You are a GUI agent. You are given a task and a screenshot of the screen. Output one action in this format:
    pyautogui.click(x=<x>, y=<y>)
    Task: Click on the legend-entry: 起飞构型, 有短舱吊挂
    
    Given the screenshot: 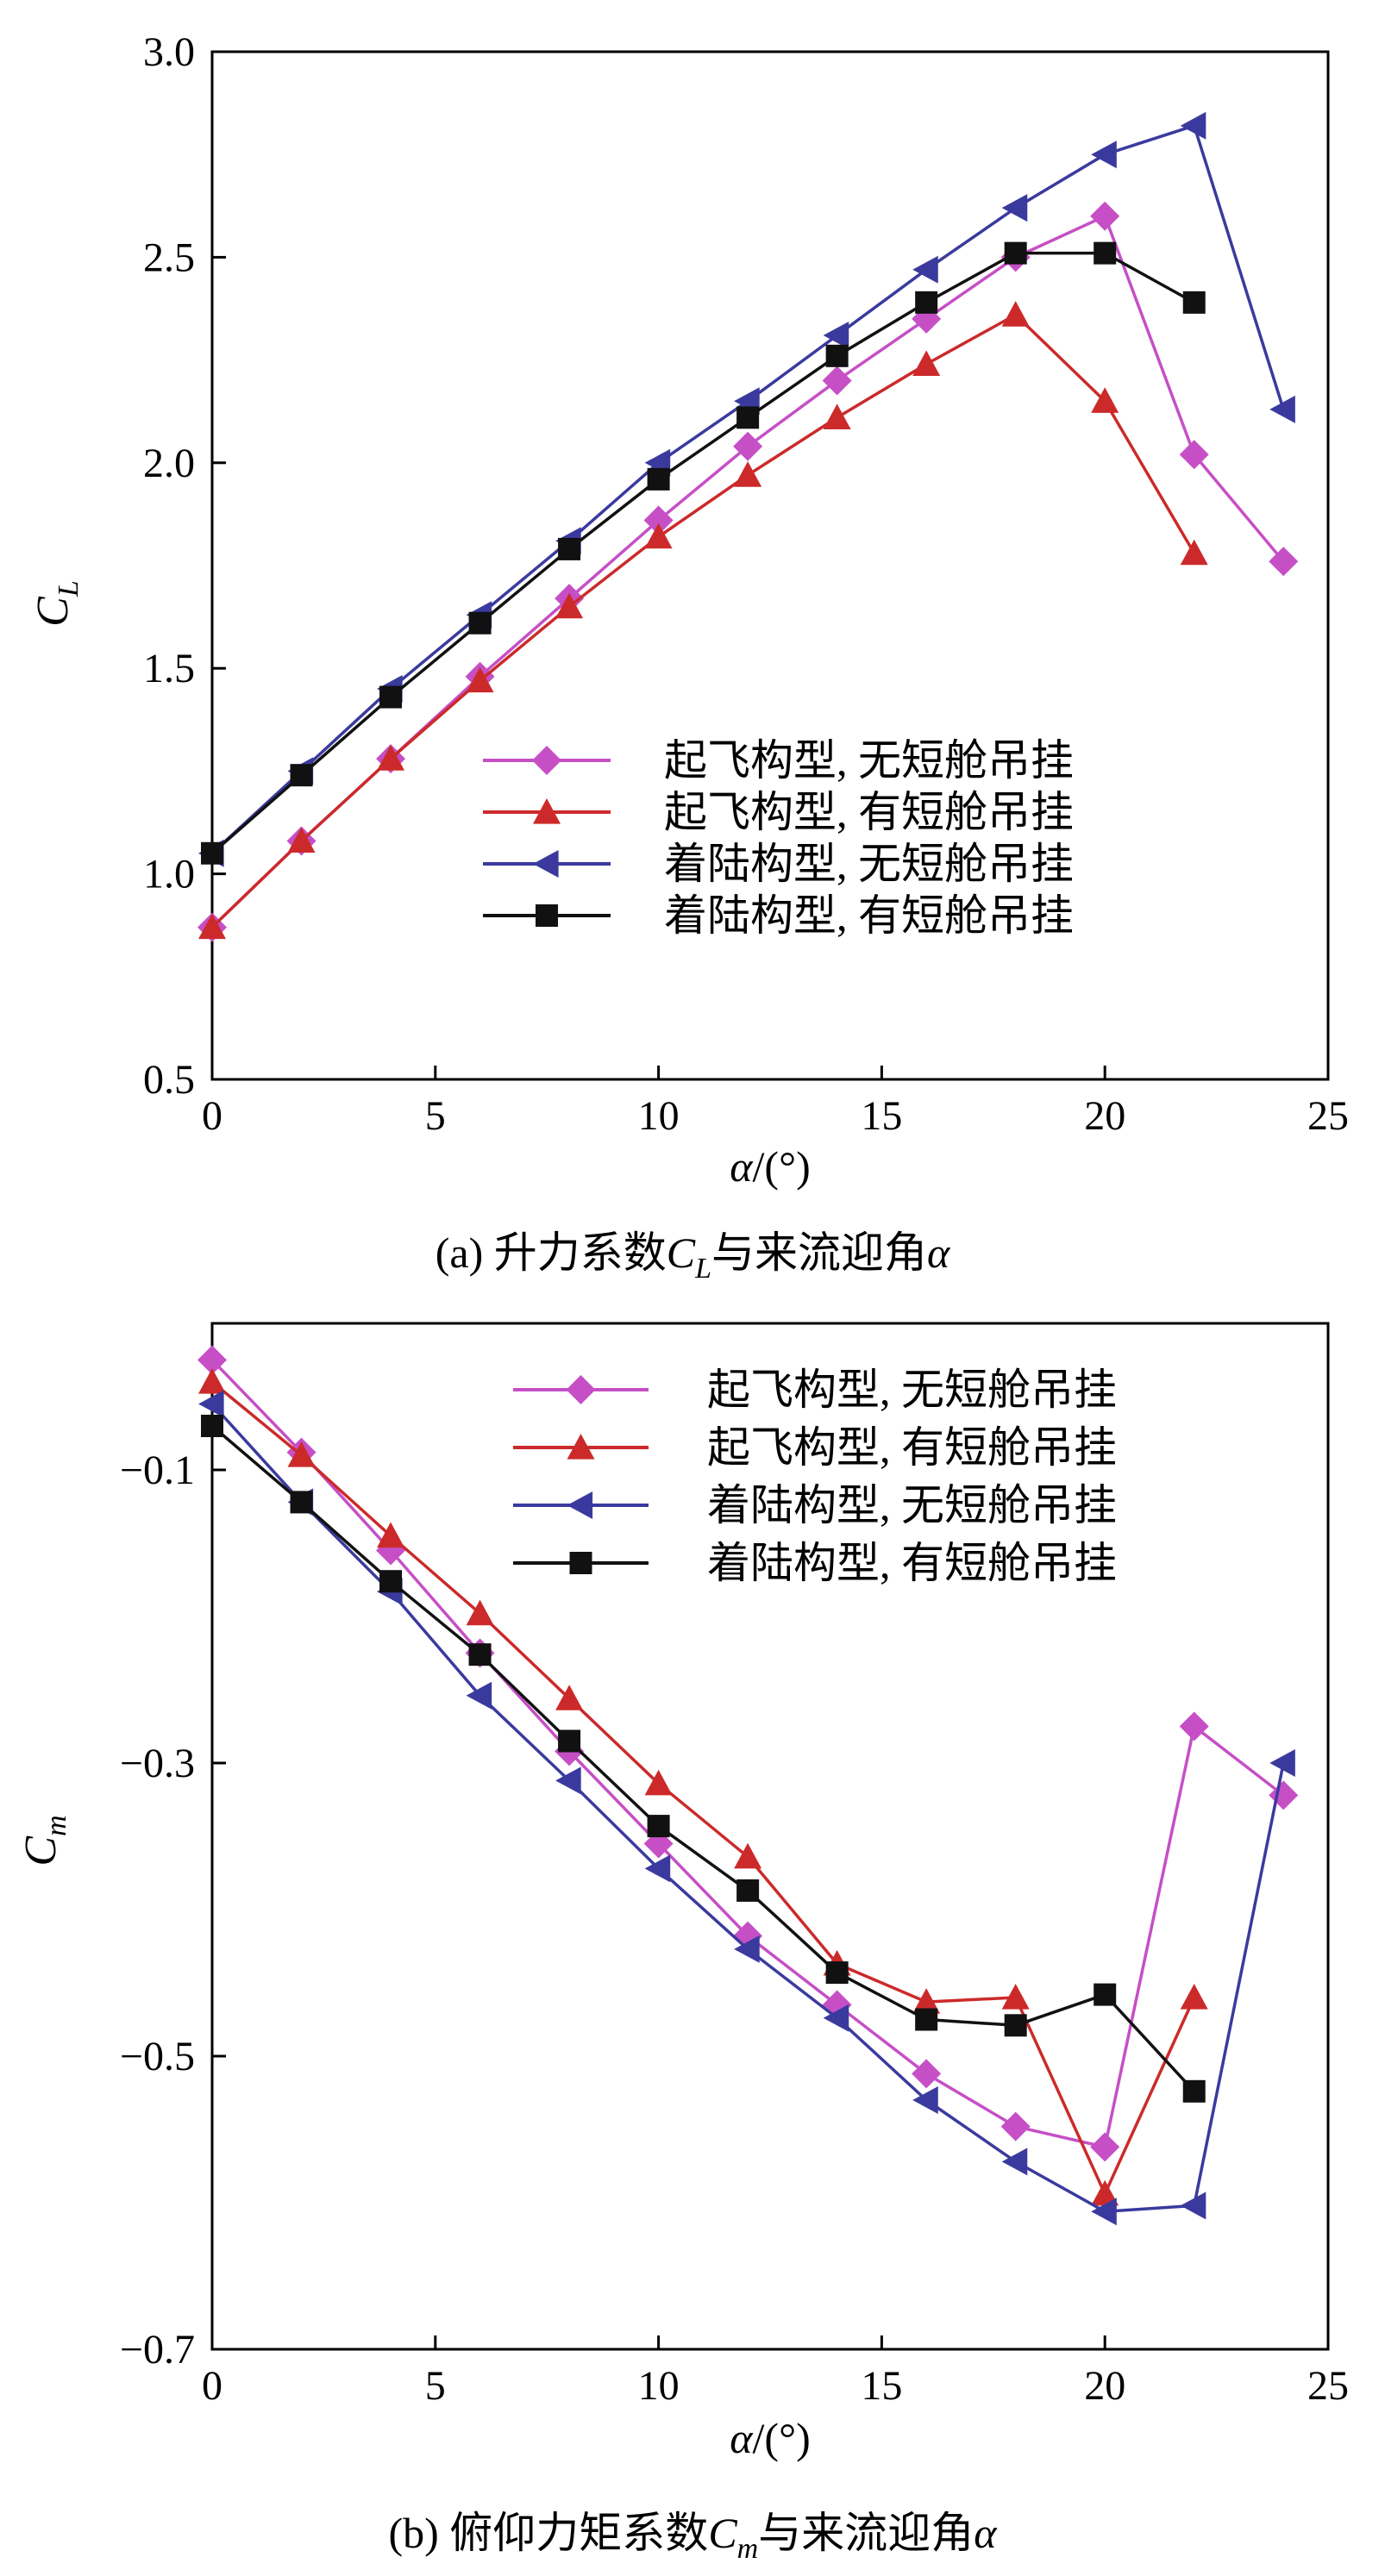 What is the action you would take?
    pyautogui.click(x=815, y=1447)
    